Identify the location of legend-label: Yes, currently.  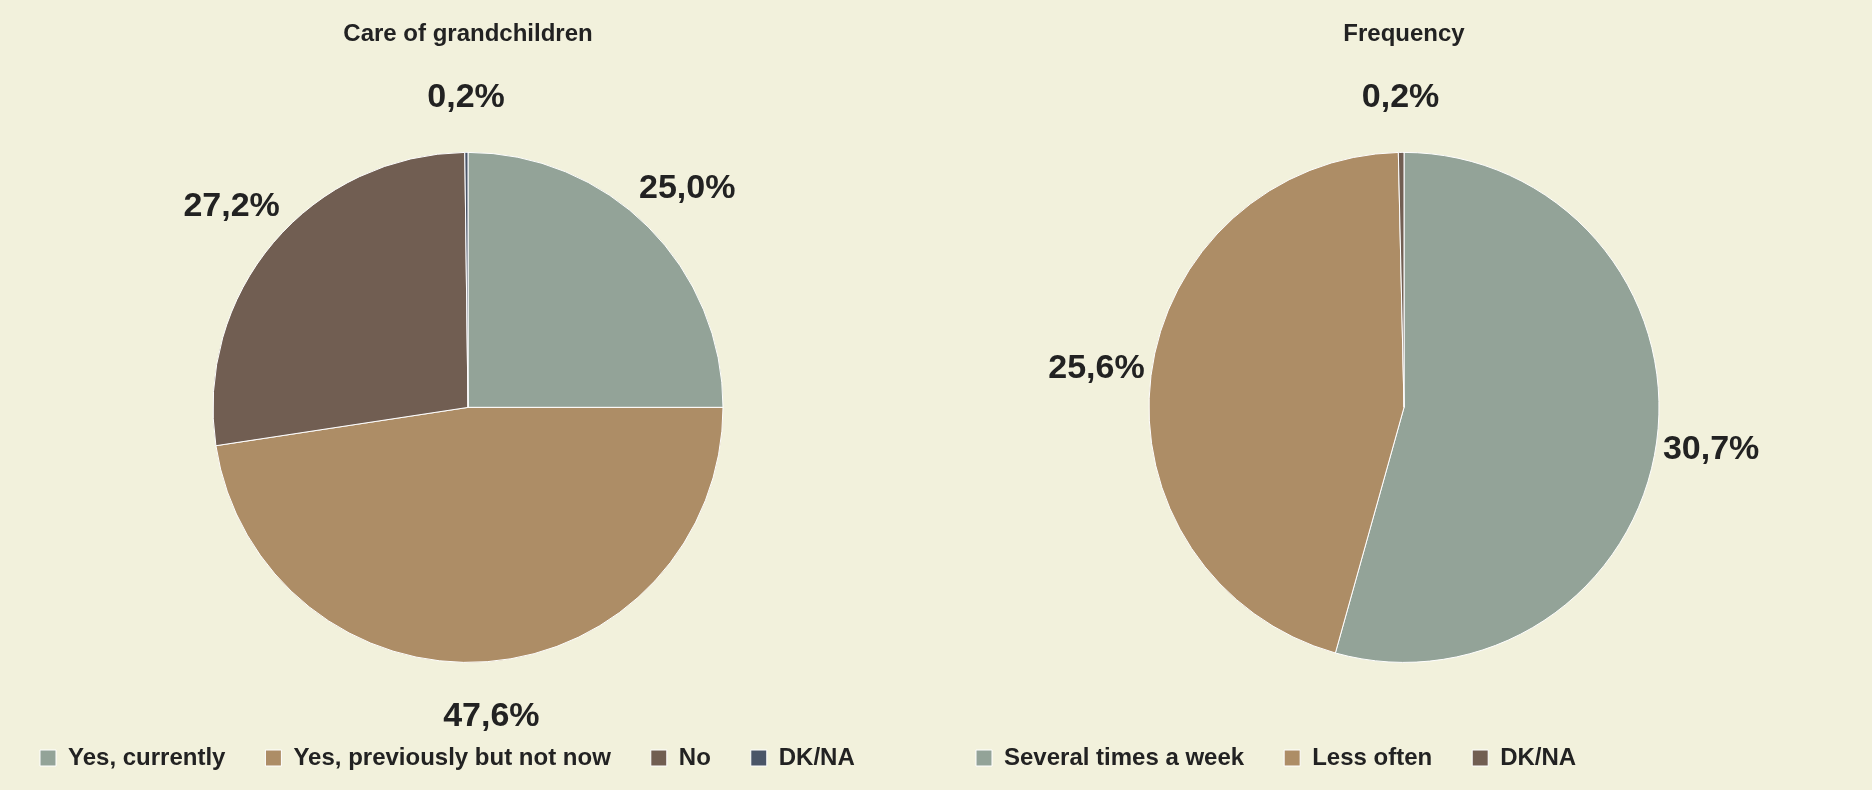
(147, 756).